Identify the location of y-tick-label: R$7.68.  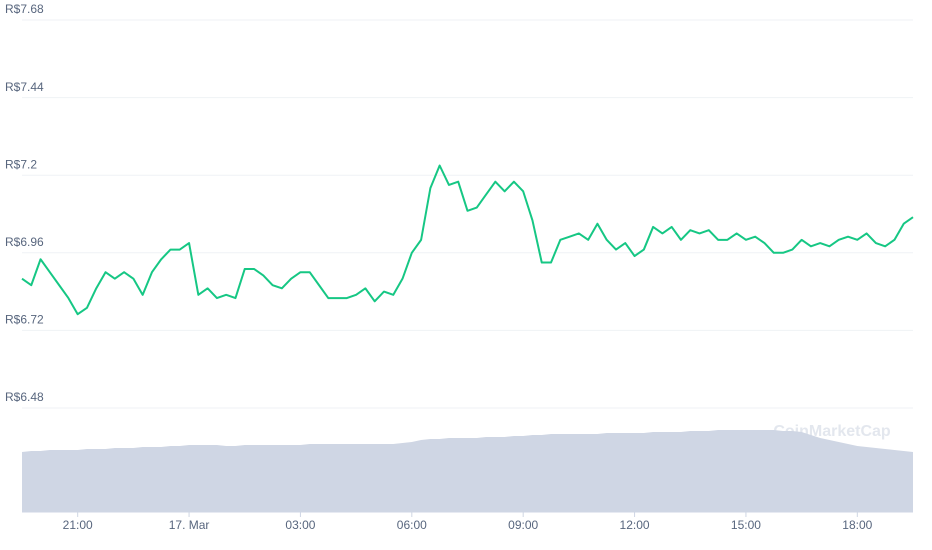
(24, 9).